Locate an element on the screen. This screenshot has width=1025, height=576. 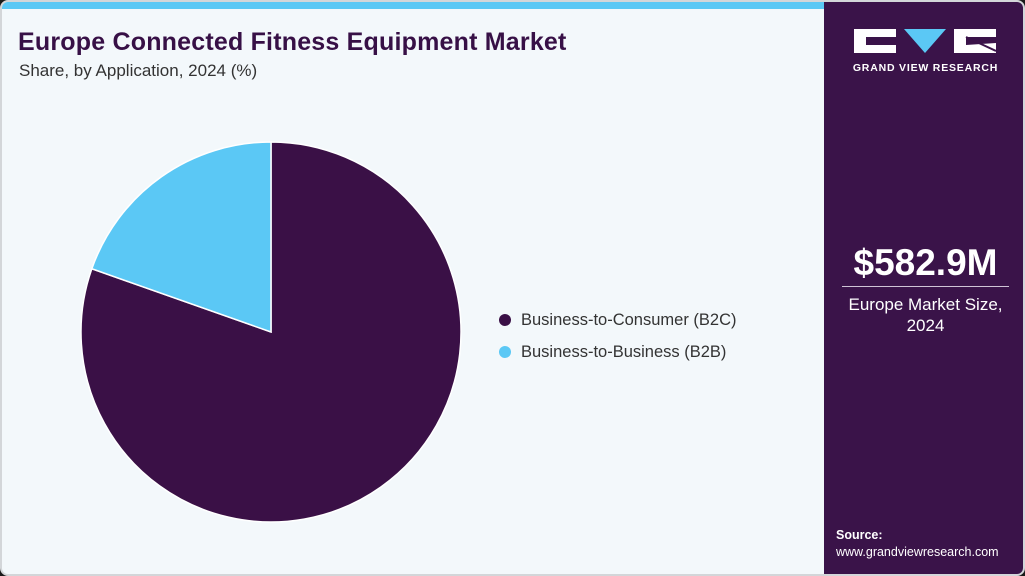
market-size-label-line2: 2024 is located at coordinates (925, 325).